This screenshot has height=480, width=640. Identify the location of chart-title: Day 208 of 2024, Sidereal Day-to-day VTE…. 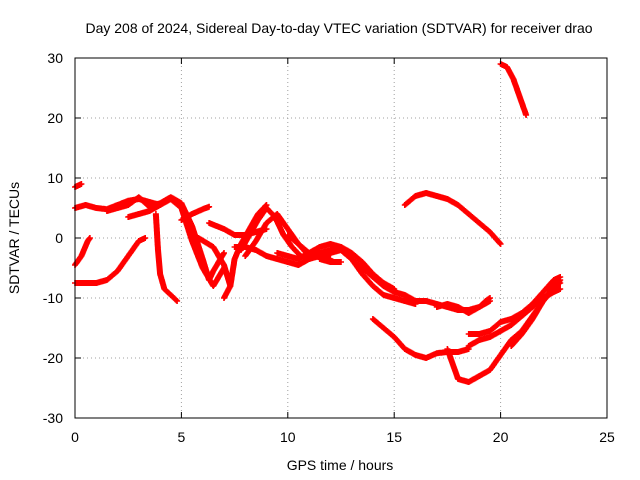
(338, 28).